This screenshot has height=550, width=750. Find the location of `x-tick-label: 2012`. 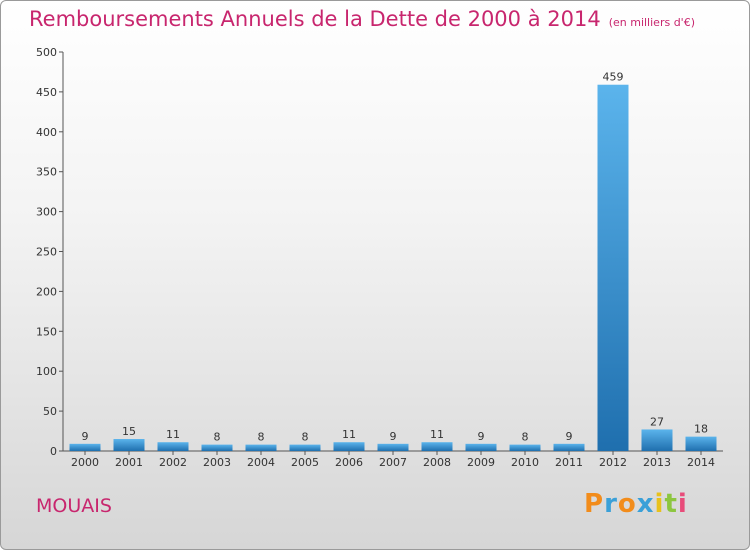

x-tick-label: 2012 is located at coordinates (613, 462).